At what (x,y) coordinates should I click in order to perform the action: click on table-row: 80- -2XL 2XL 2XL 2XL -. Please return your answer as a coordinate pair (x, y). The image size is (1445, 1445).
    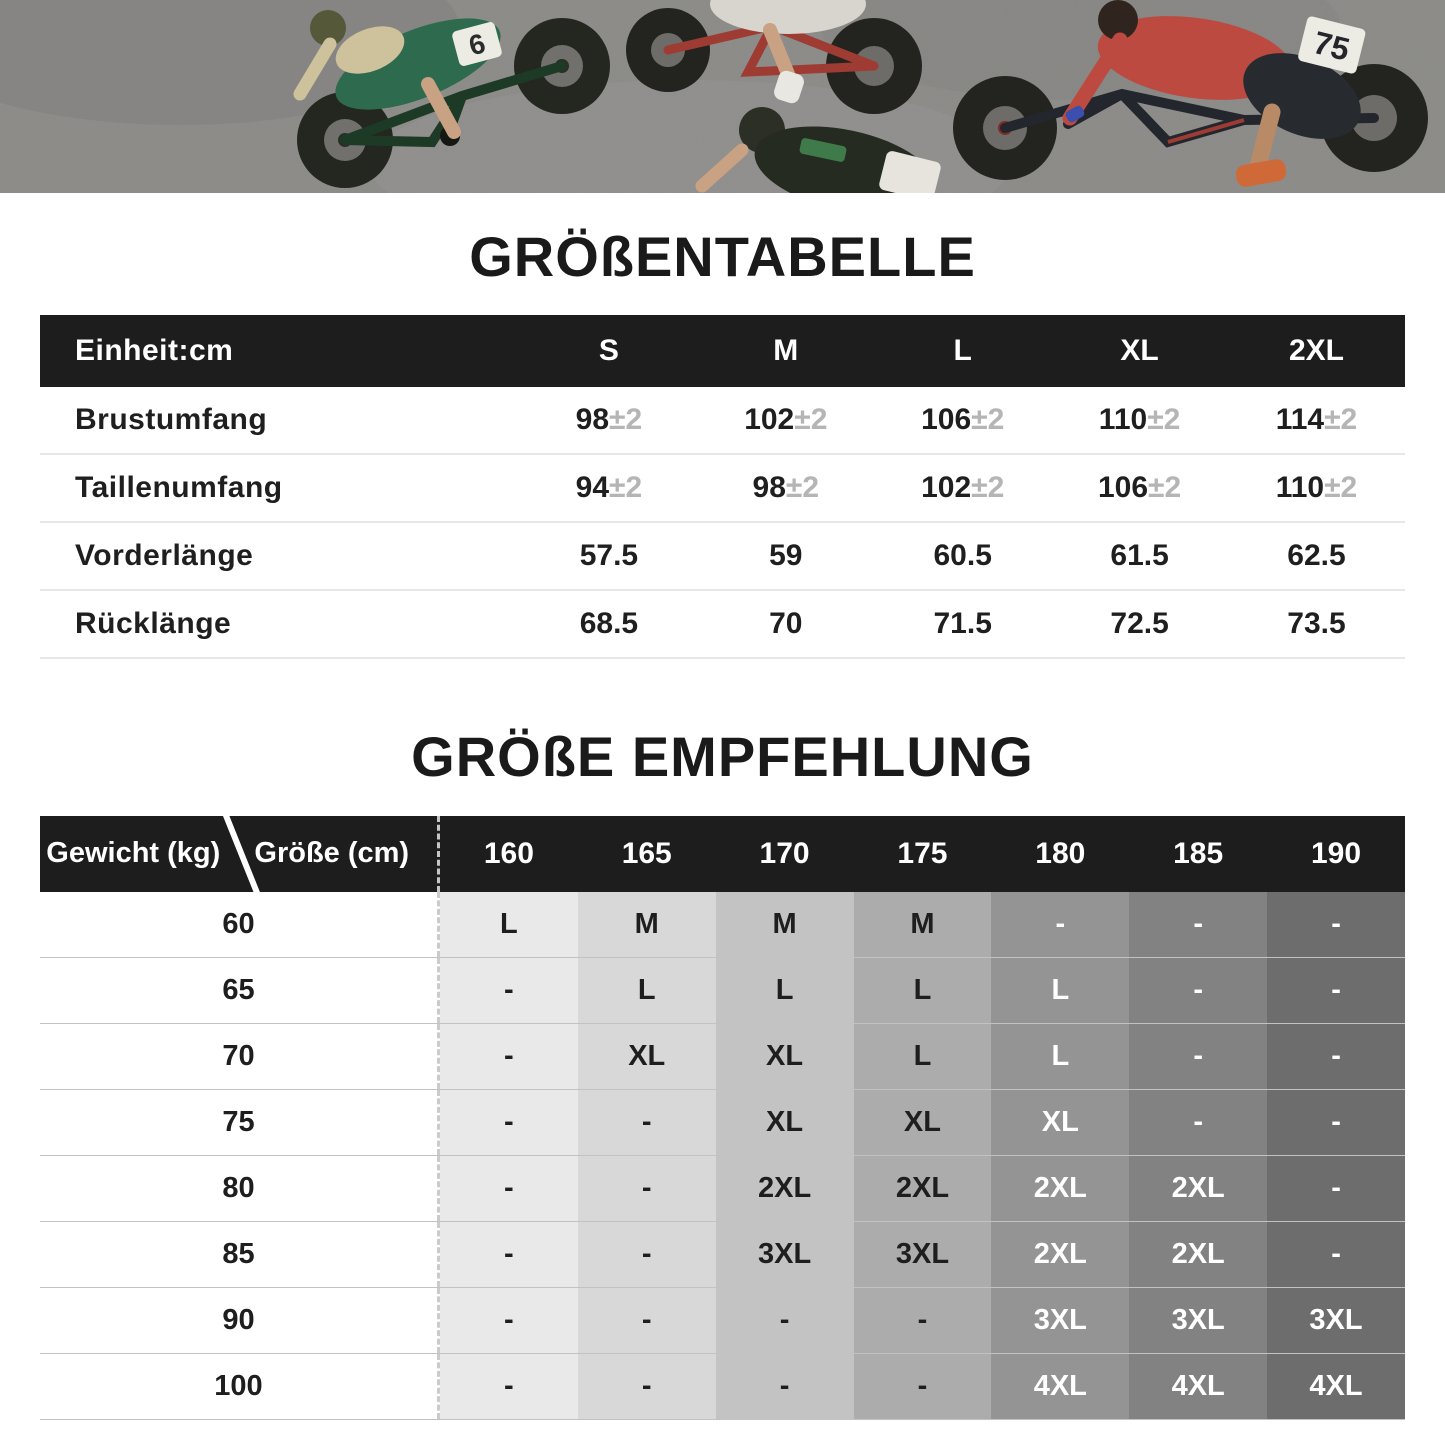
    Looking at the image, I should click on (722, 1188).